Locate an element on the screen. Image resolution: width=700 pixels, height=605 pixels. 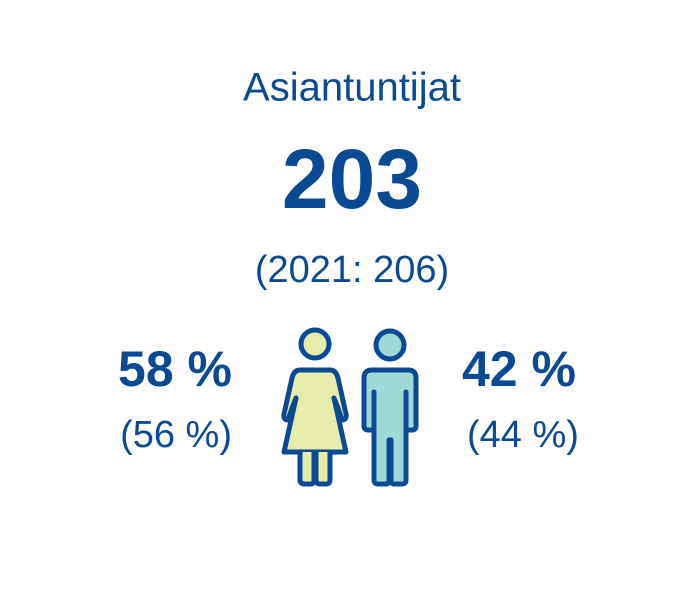
woman-legs is located at coordinates (315, 468).